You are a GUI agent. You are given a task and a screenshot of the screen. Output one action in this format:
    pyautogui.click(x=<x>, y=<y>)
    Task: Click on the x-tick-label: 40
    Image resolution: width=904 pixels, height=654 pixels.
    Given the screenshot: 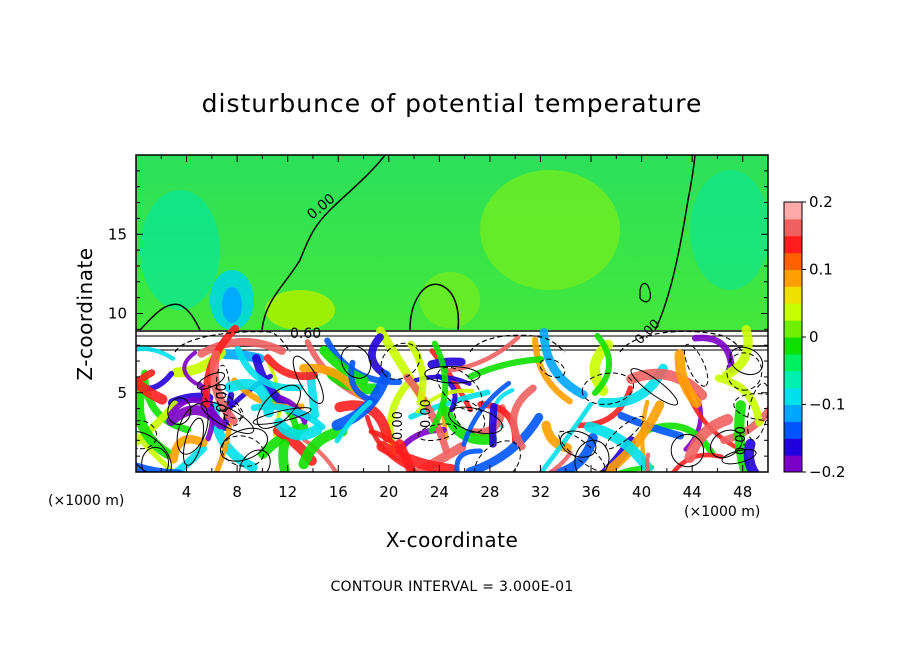 What is the action you would take?
    pyautogui.click(x=641, y=492)
    